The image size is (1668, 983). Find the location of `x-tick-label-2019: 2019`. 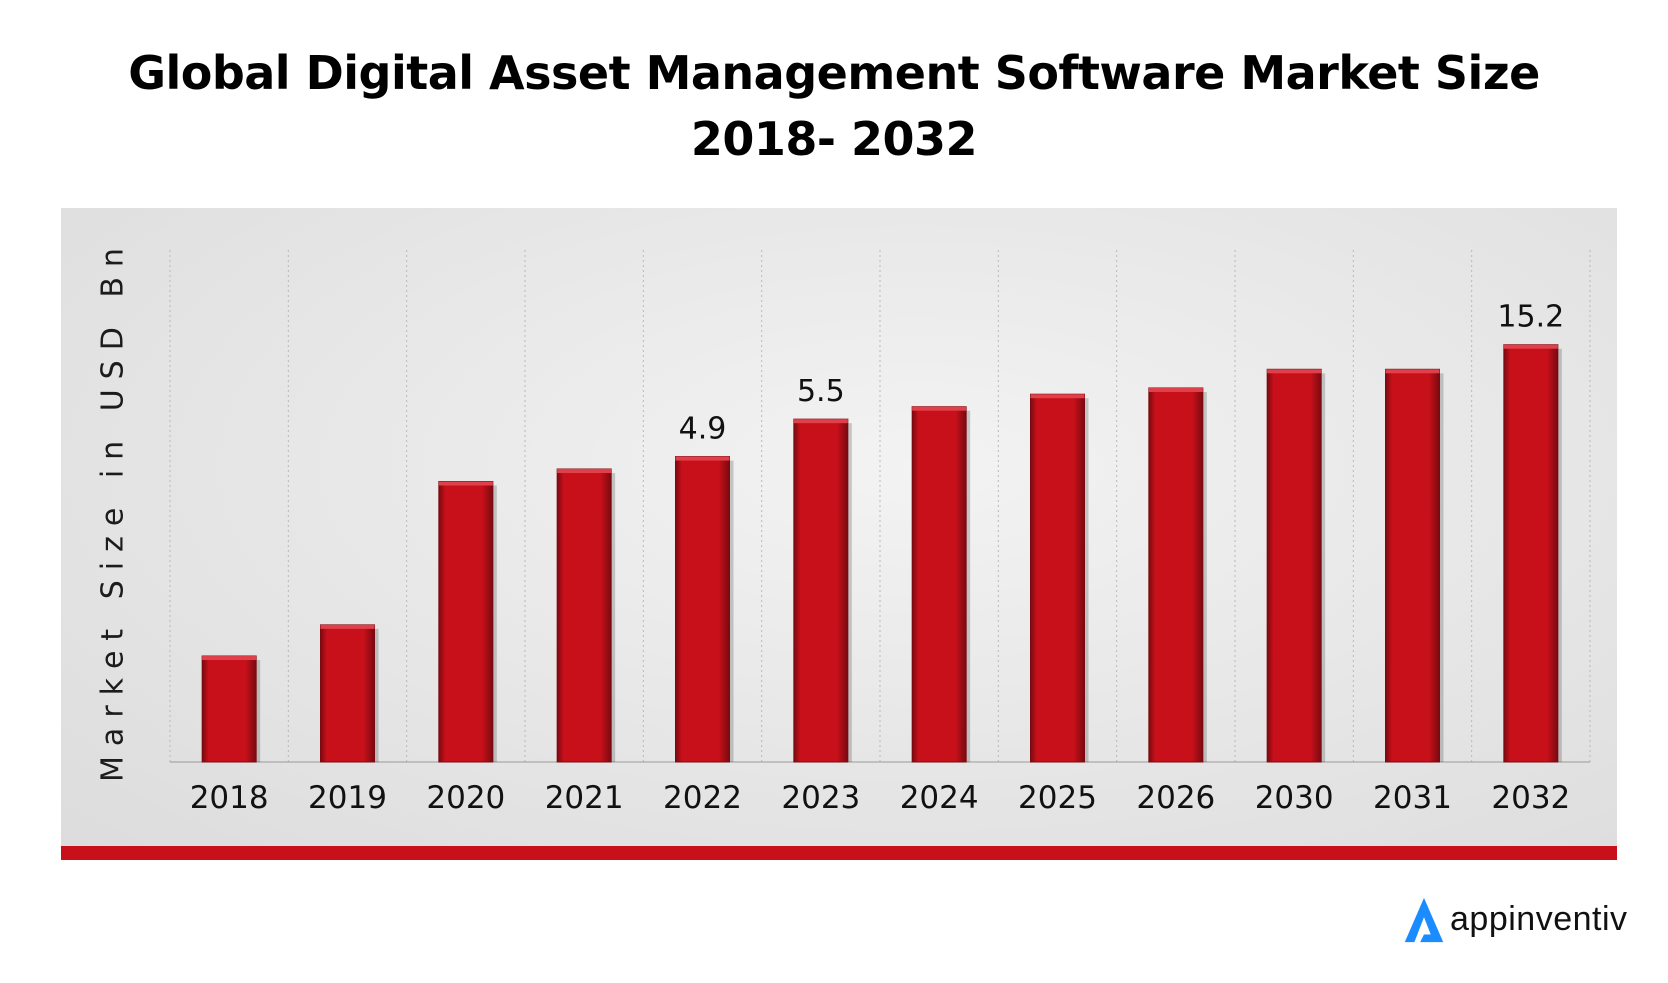

x-tick-label-2019: 2019 is located at coordinates (347, 798).